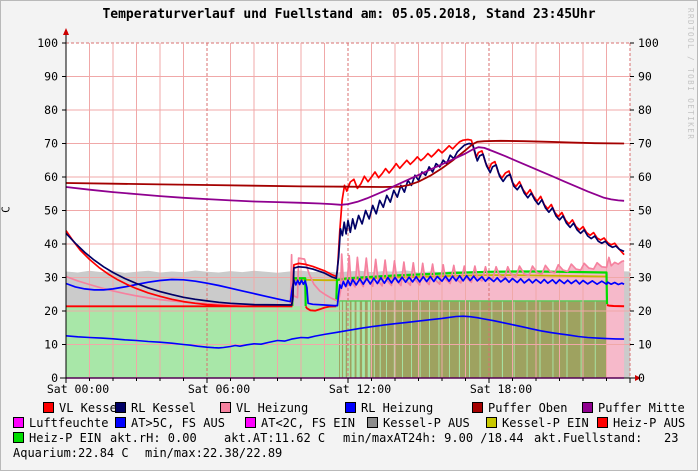  I want to click on y-tick-label-left: 60, so click(51, 177).